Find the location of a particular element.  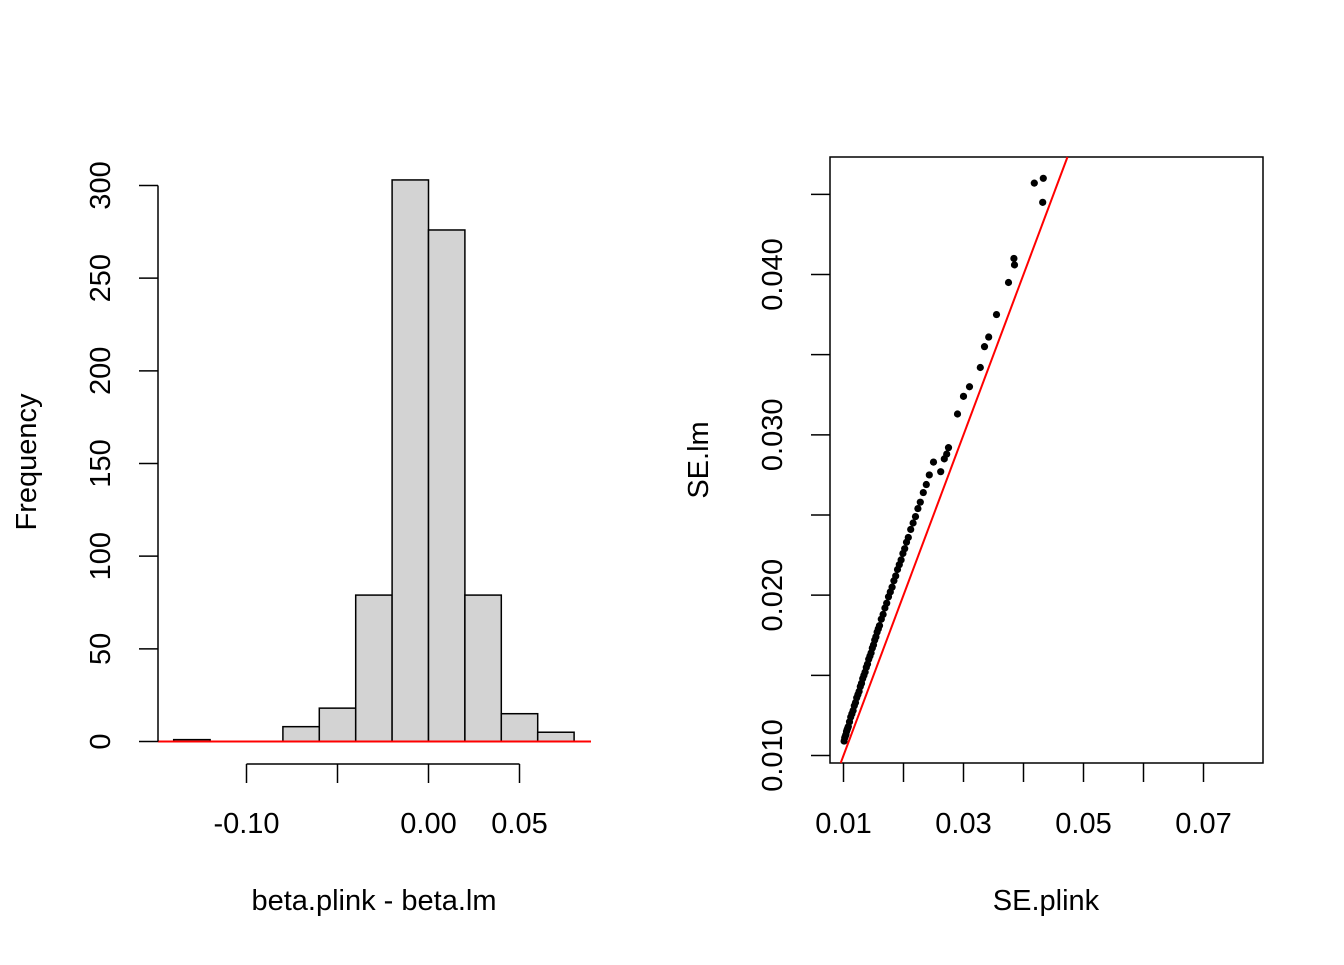

histogram-y-tick-label: 150 is located at coordinates (101, 463).